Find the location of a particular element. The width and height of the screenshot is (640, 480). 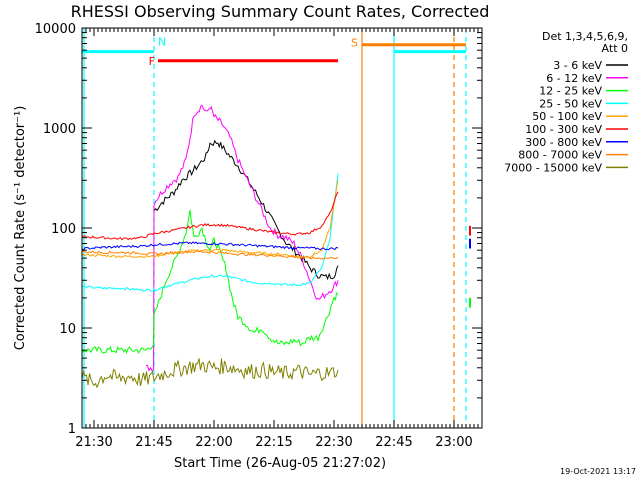

y-tick-label: 1 is located at coordinates (72, 429).